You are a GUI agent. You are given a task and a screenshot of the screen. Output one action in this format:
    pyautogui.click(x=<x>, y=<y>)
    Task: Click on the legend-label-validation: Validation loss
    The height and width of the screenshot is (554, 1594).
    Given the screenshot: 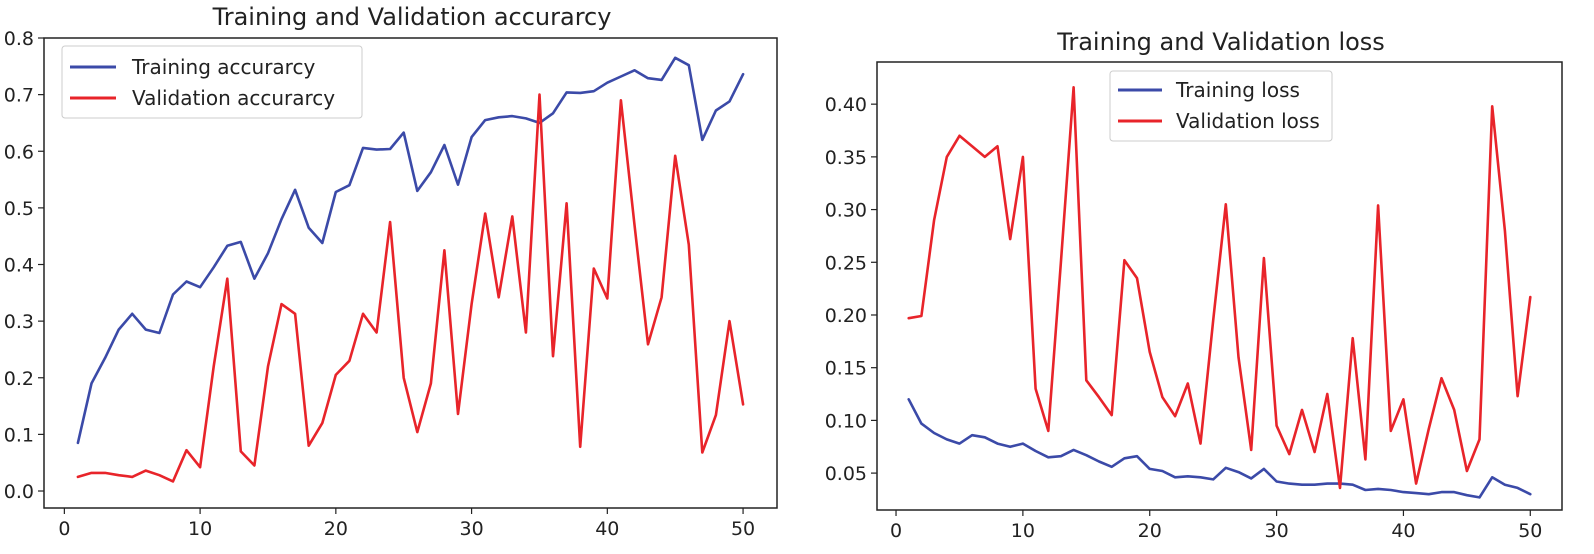 What is the action you would take?
    pyautogui.click(x=1248, y=121)
    